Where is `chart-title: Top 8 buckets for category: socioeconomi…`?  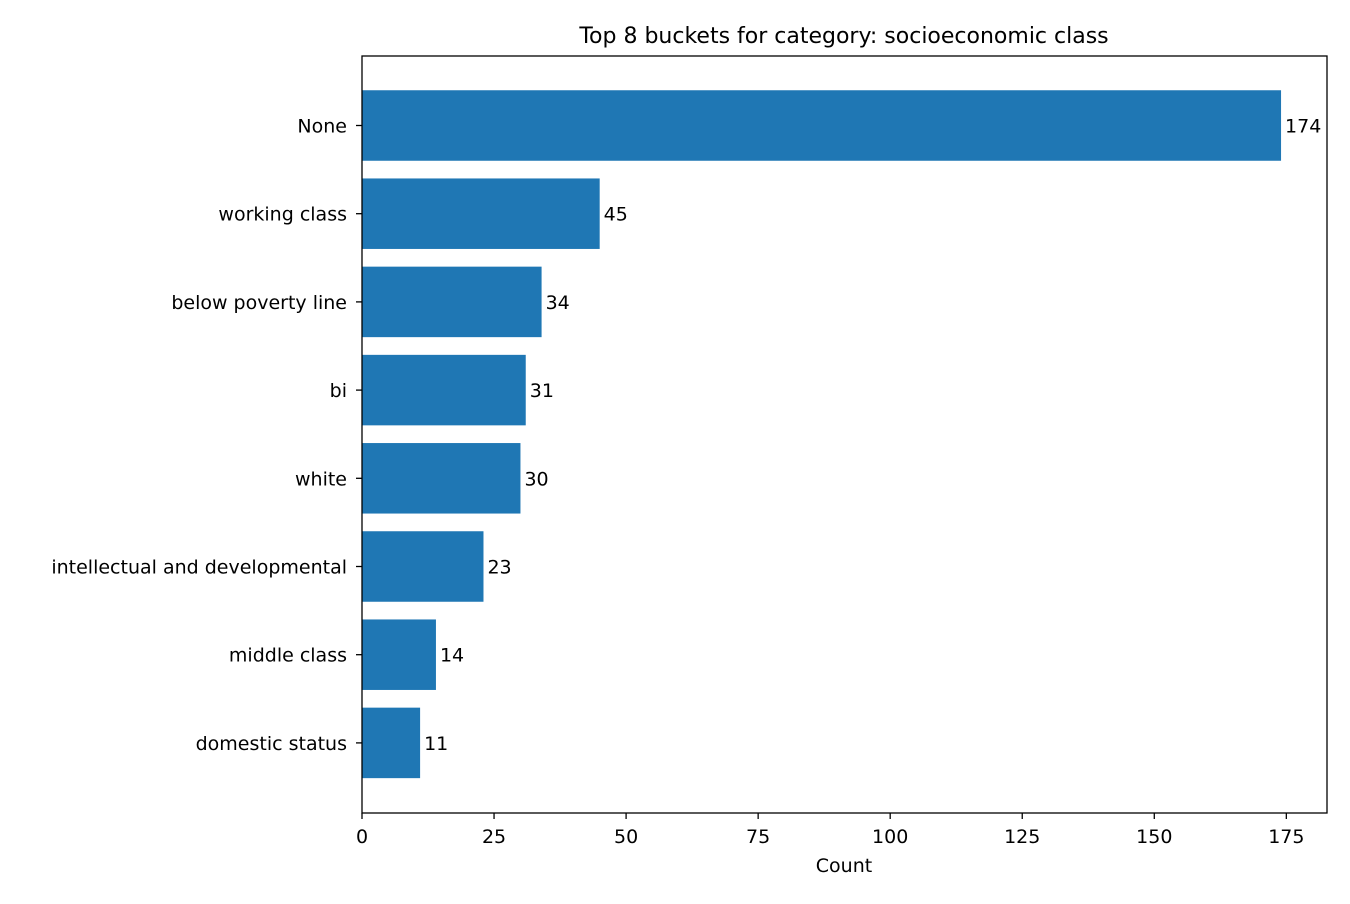
chart-title: Top 8 buckets for category: socioeconomi… is located at coordinates (843, 36).